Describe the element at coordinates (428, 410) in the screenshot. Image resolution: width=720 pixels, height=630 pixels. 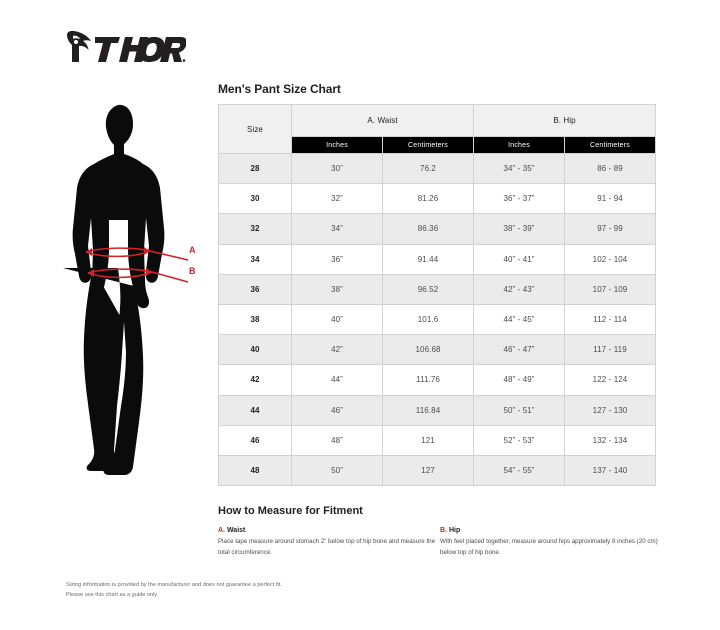
I see `cell-waist-centimeters: 116.84` at that location.